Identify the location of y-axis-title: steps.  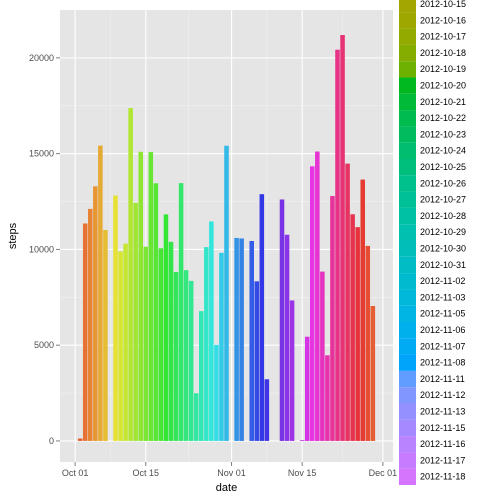
(13, 235).